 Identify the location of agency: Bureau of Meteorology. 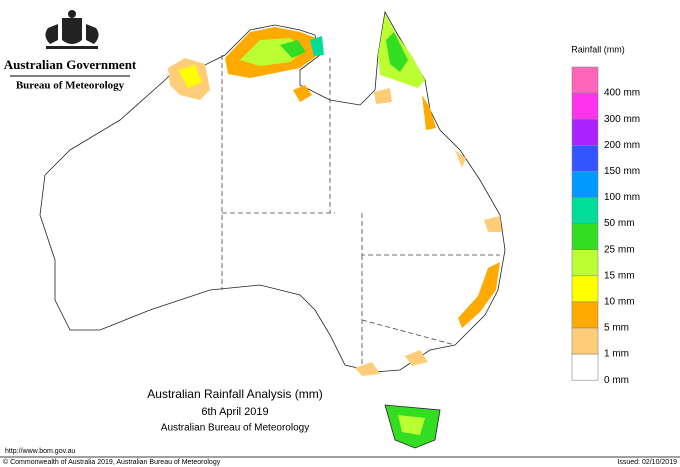
(70, 86).